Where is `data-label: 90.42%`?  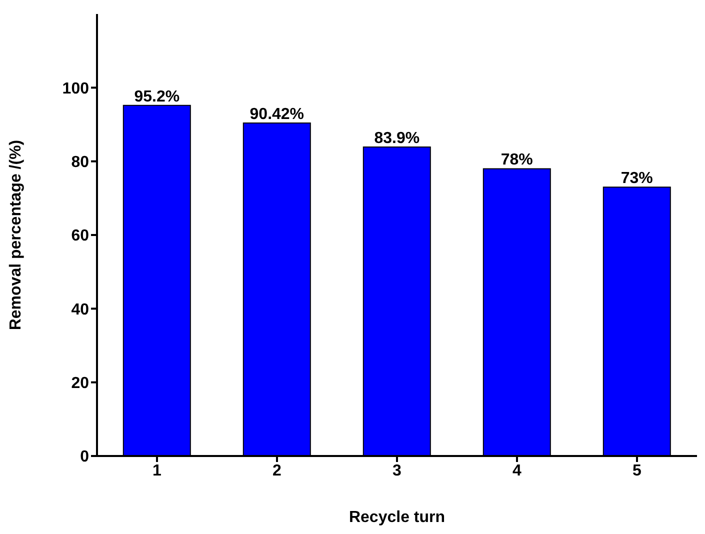 data-label: 90.42% is located at coordinates (277, 114).